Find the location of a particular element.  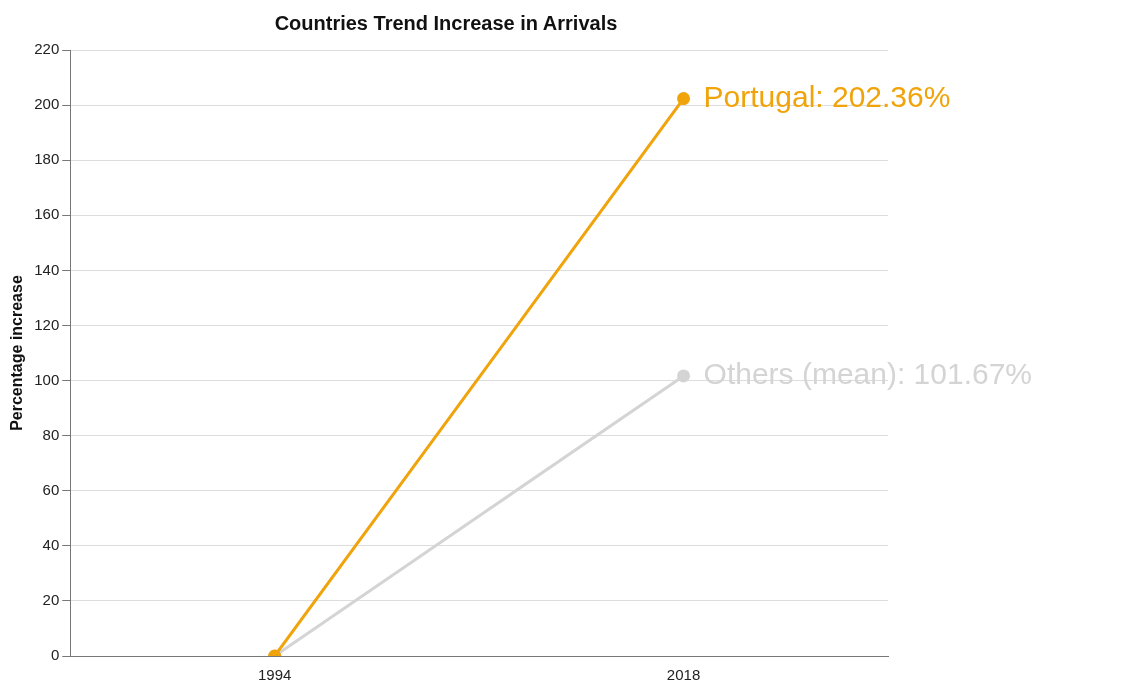

x-tick-label: 1994 is located at coordinates (274, 675).